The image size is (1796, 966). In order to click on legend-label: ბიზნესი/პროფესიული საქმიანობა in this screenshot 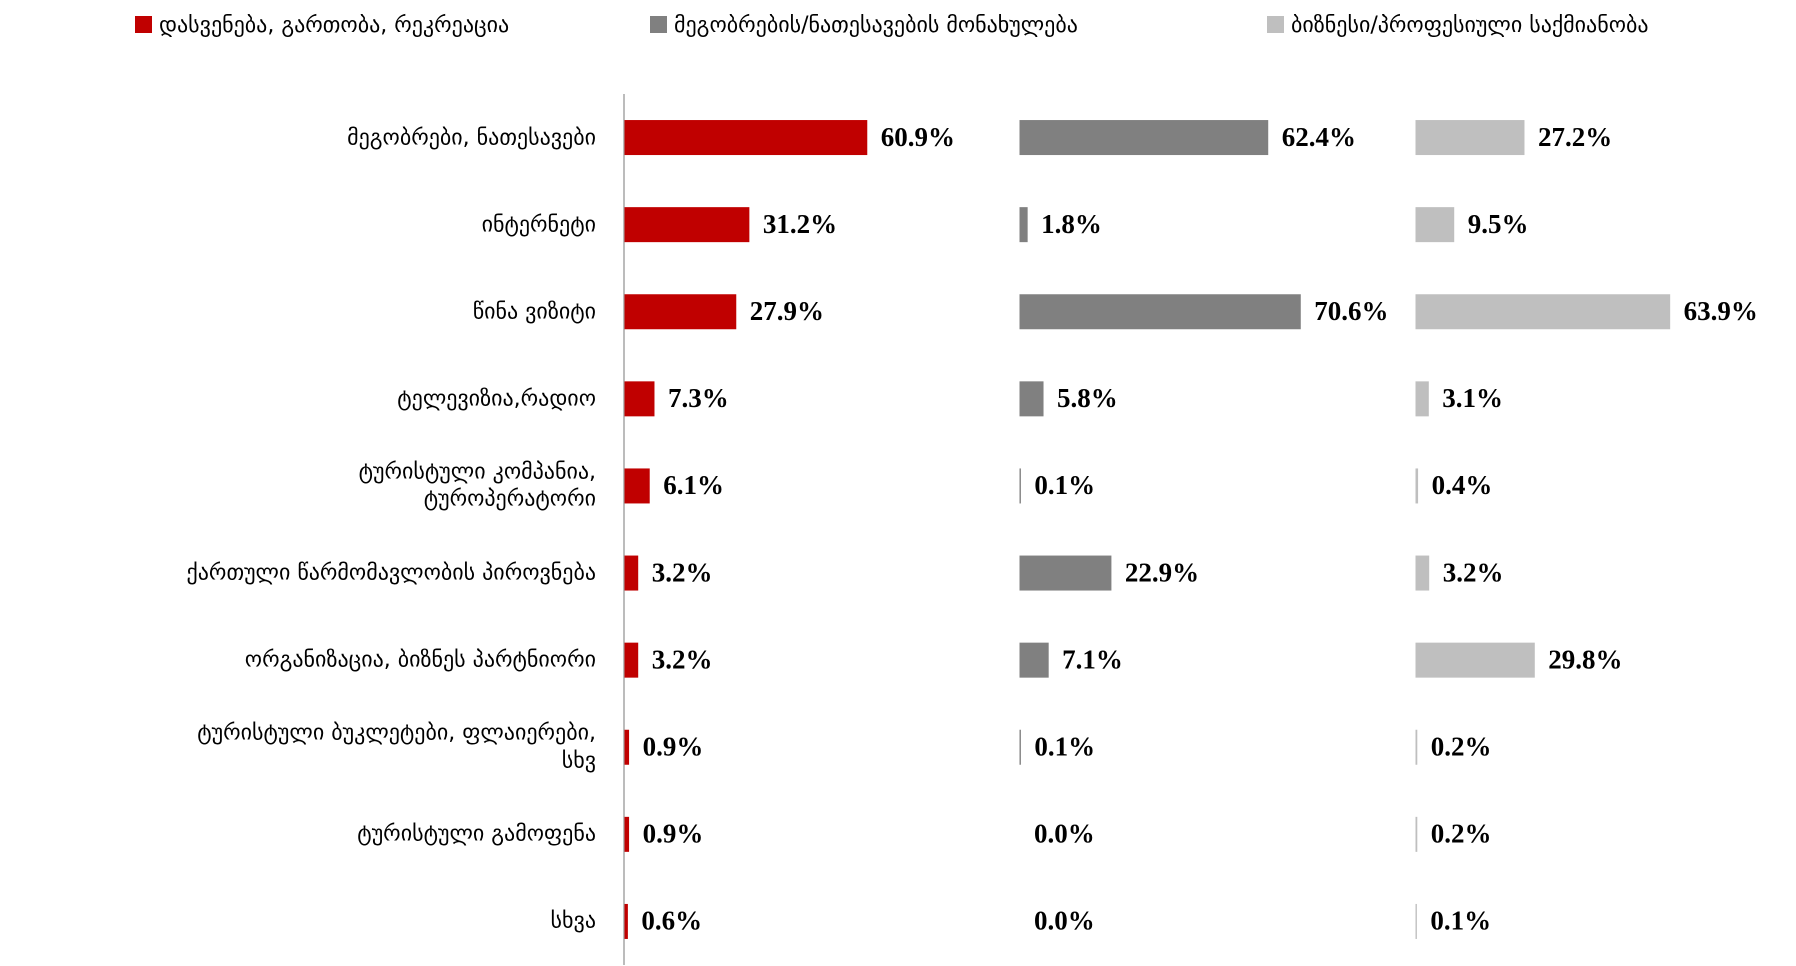, I will do `click(1470, 25)`.